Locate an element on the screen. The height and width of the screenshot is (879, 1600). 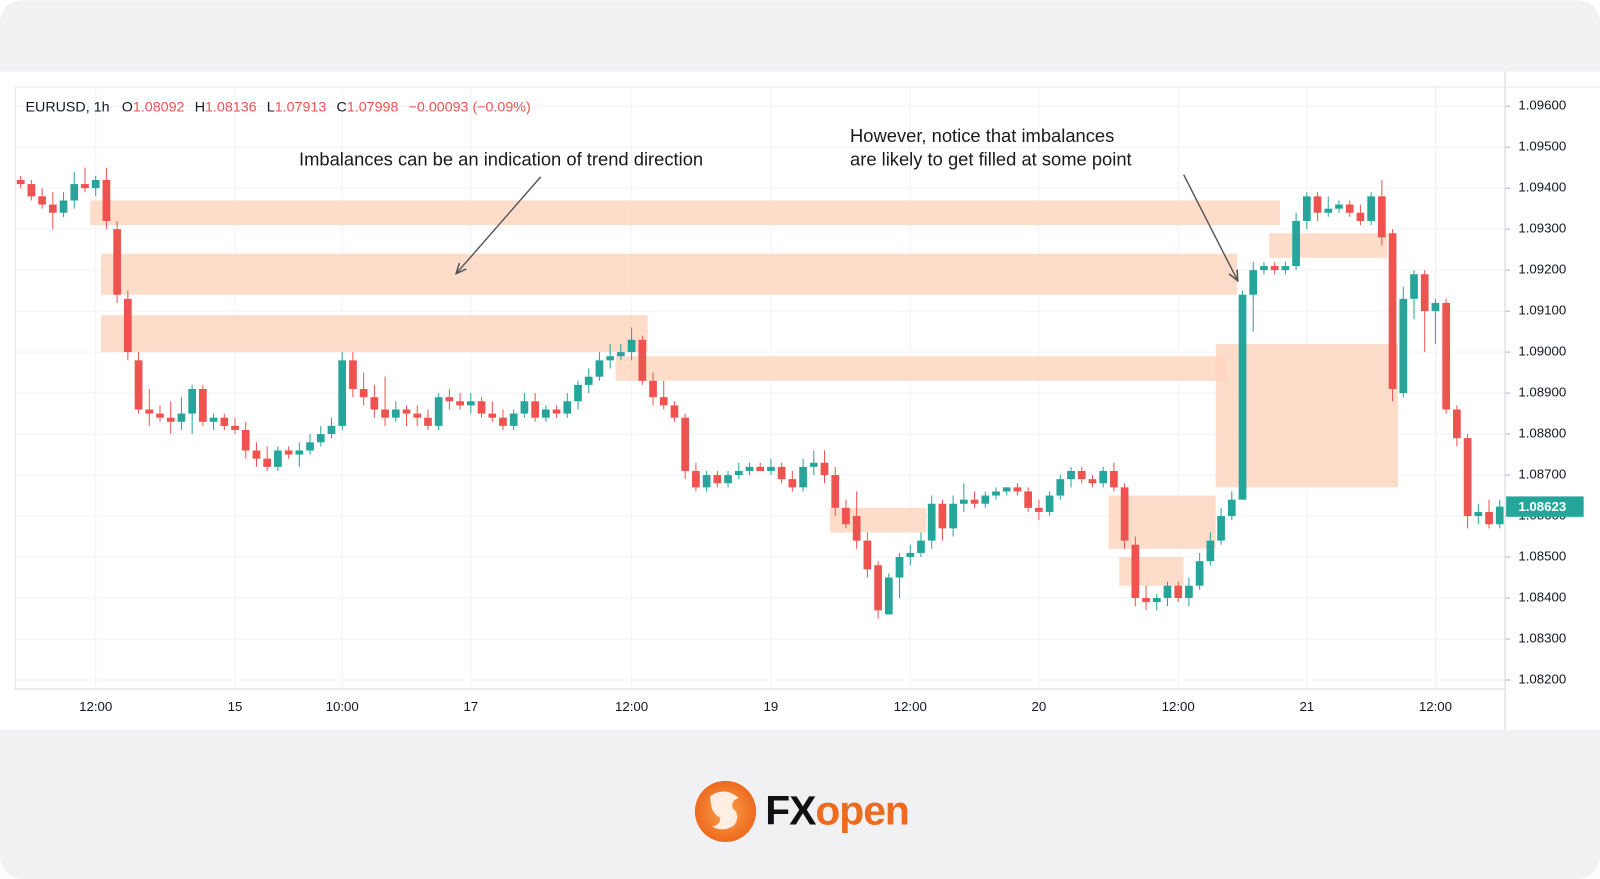
header-field-value: 1.08136 is located at coordinates (231, 107).